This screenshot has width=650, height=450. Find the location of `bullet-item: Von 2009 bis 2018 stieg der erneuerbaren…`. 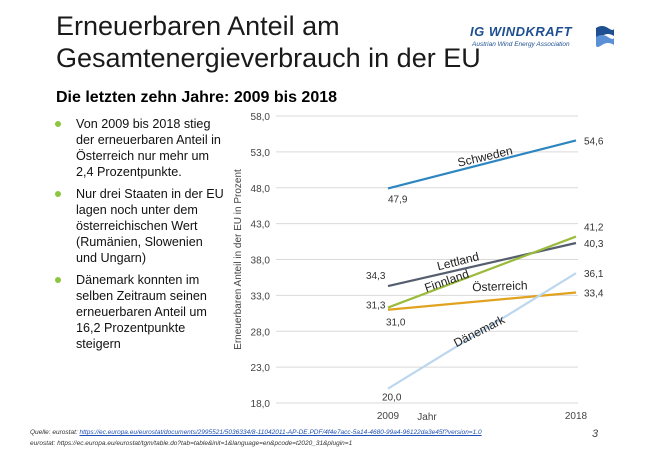

bullet-item: Von 2009 bis 2018 stieg der erneuerbaren… is located at coordinates (139, 148).